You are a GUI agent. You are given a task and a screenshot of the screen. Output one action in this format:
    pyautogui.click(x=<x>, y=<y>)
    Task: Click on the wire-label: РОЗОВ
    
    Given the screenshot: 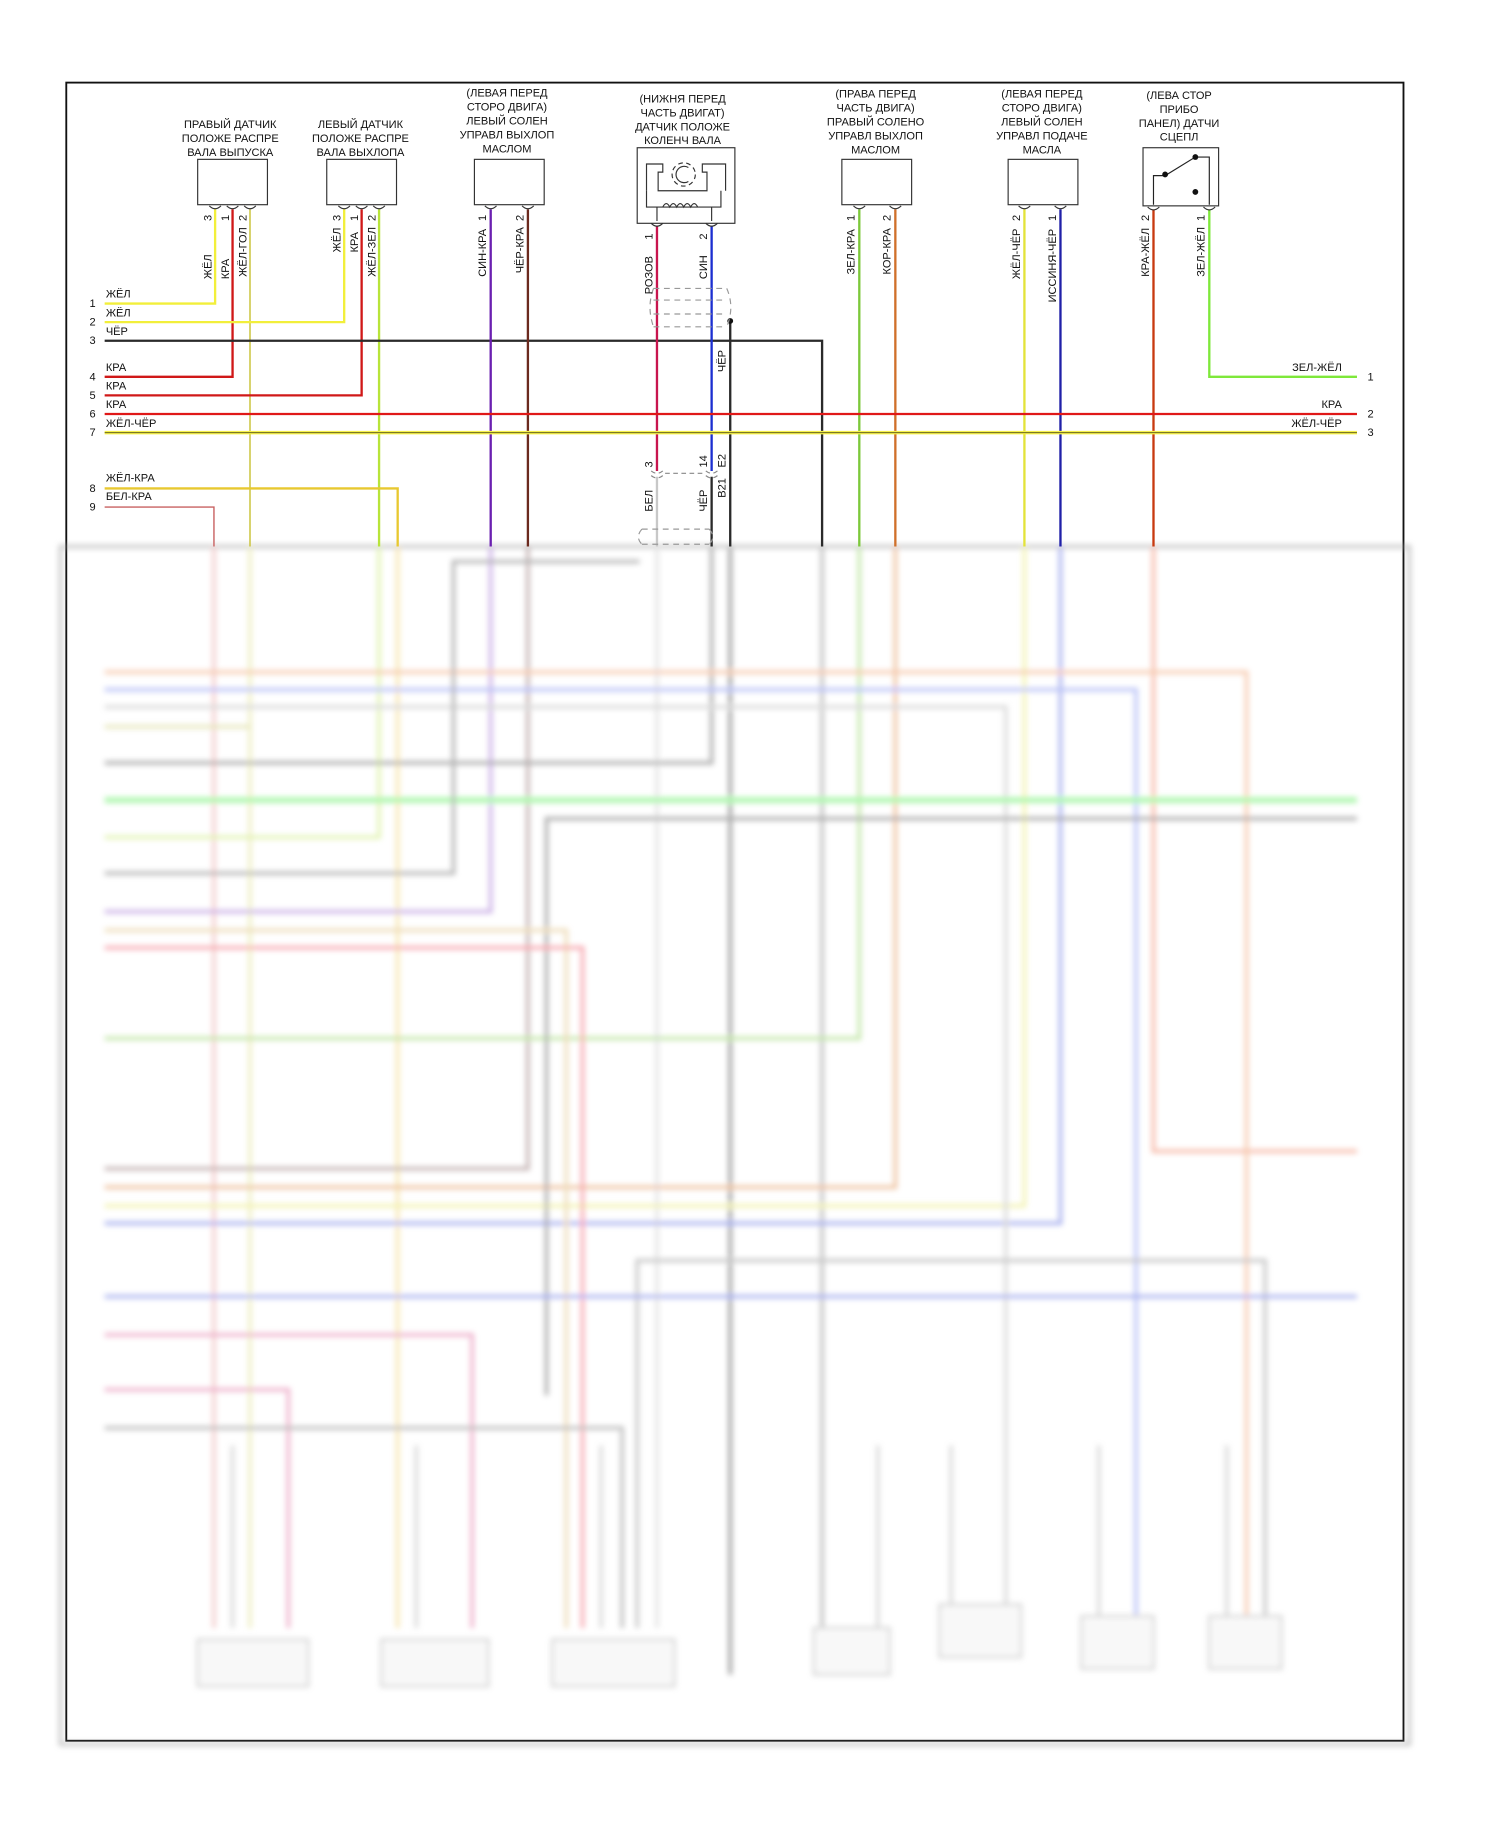 What is the action you would take?
    pyautogui.click(x=649, y=275)
    